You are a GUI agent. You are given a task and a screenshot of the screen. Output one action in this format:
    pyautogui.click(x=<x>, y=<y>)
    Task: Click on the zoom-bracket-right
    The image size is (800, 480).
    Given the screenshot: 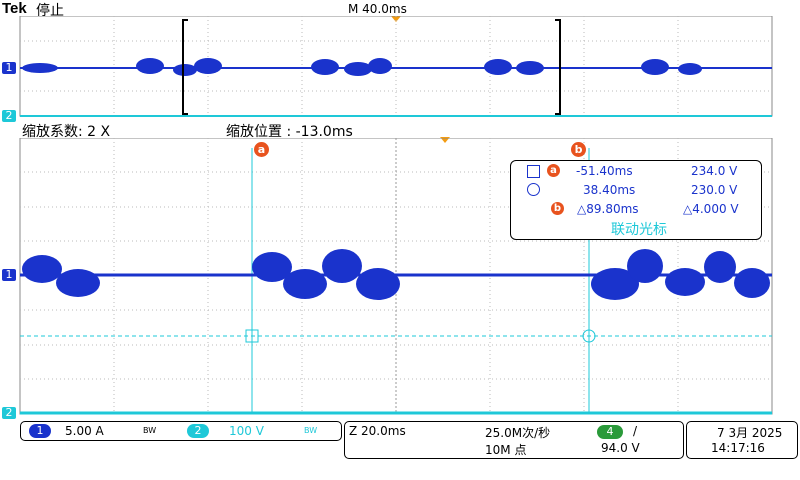 What is the action you would take?
    pyautogui.click(x=558, y=67)
    